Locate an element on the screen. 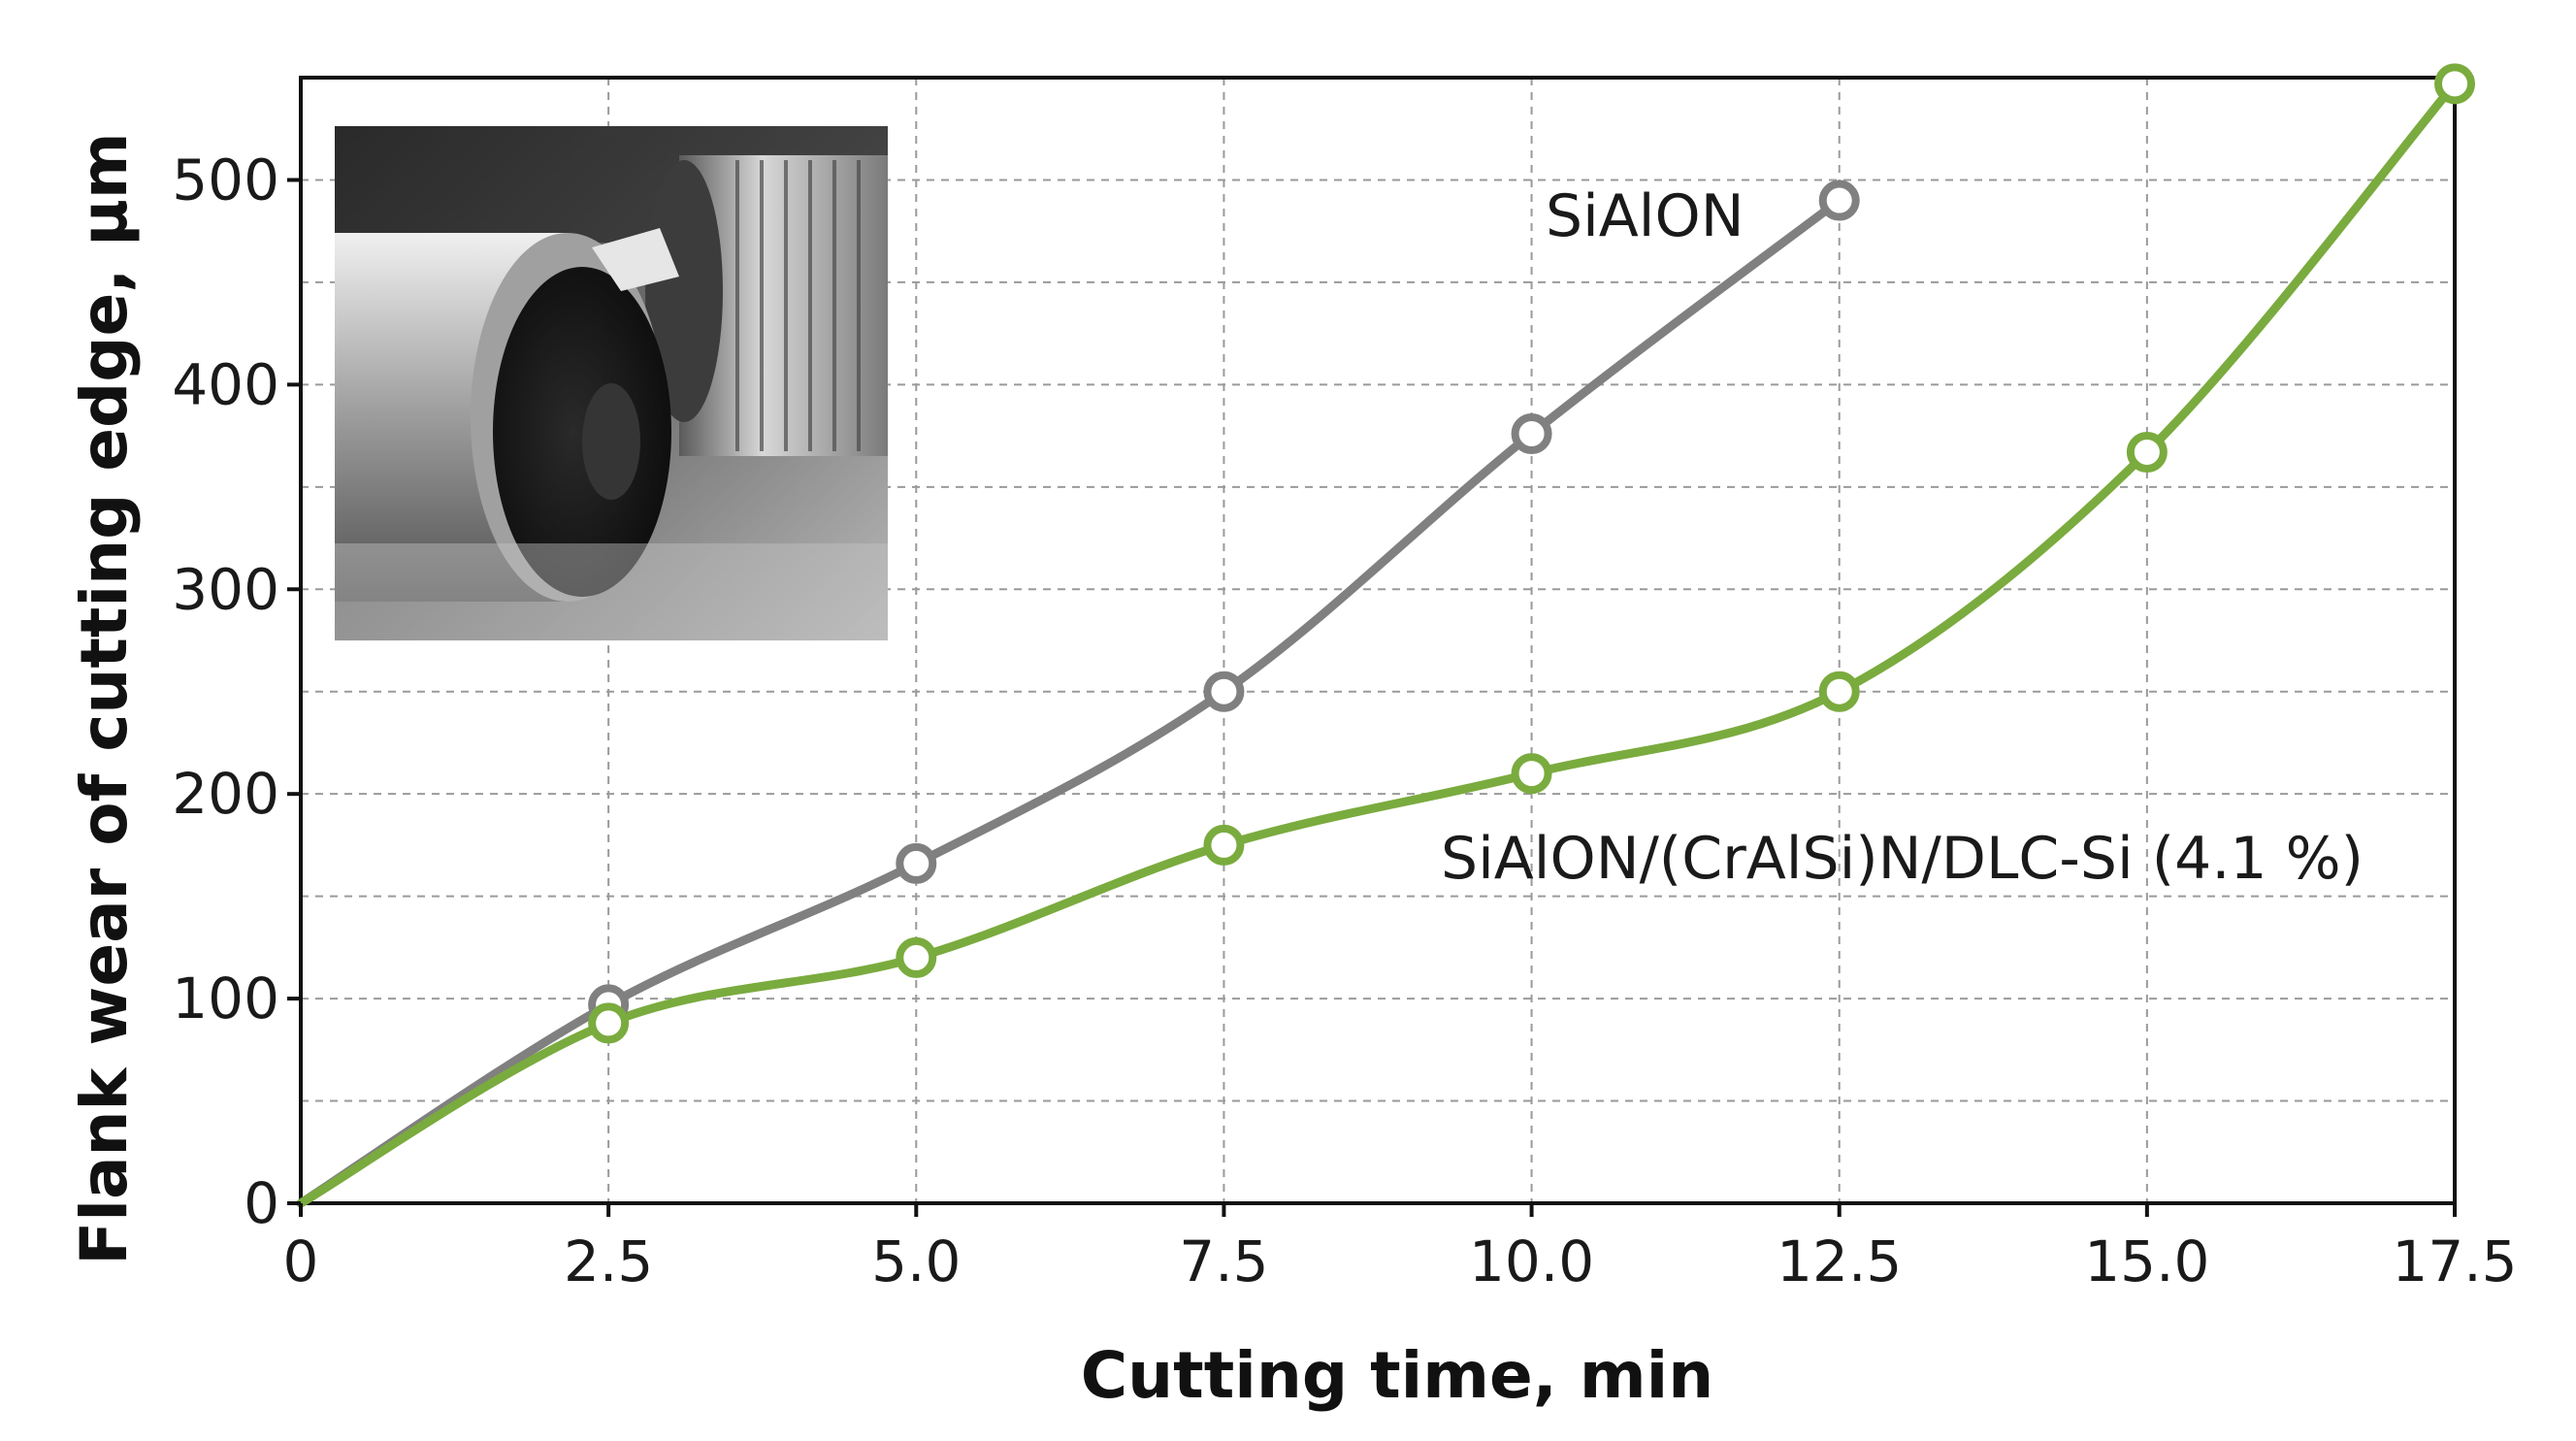 The width and height of the screenshot is (2576, 1441). x-axis-title: Cutting time, min is located at coordinates (1398, 1375).